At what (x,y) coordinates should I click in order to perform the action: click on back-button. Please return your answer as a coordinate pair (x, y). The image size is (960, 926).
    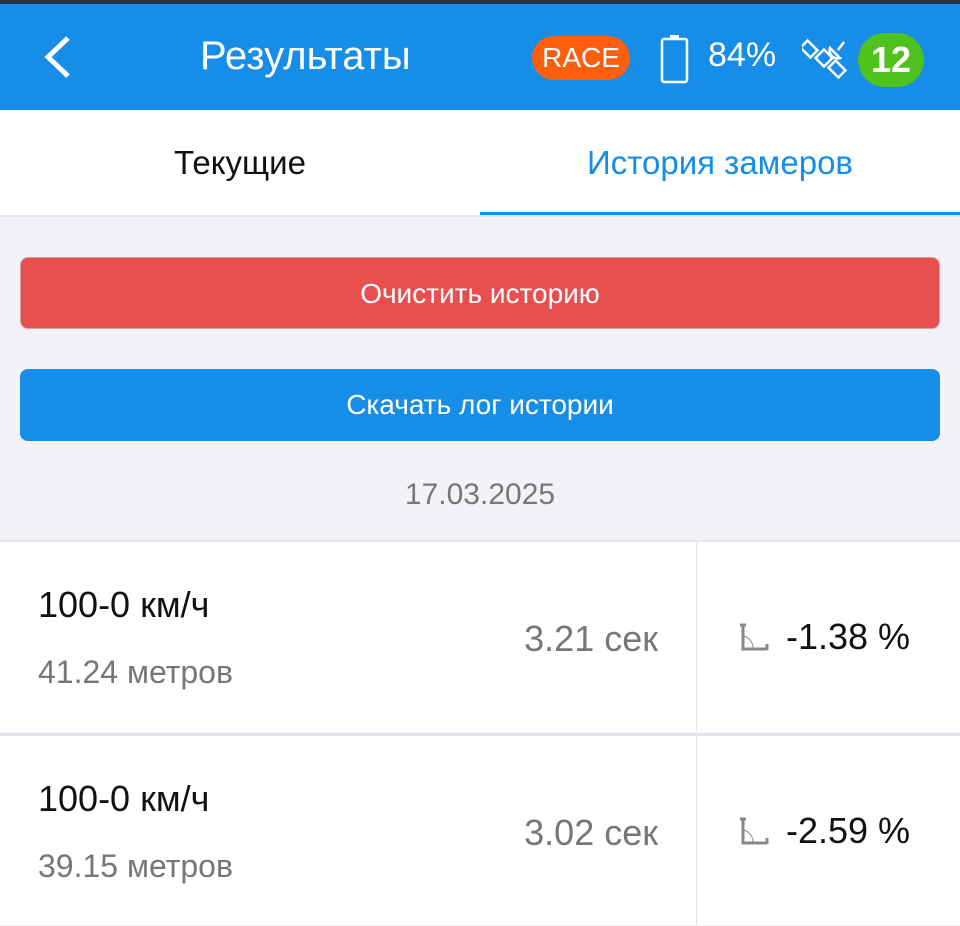
    Looking at the image, I should click on (60, 57).